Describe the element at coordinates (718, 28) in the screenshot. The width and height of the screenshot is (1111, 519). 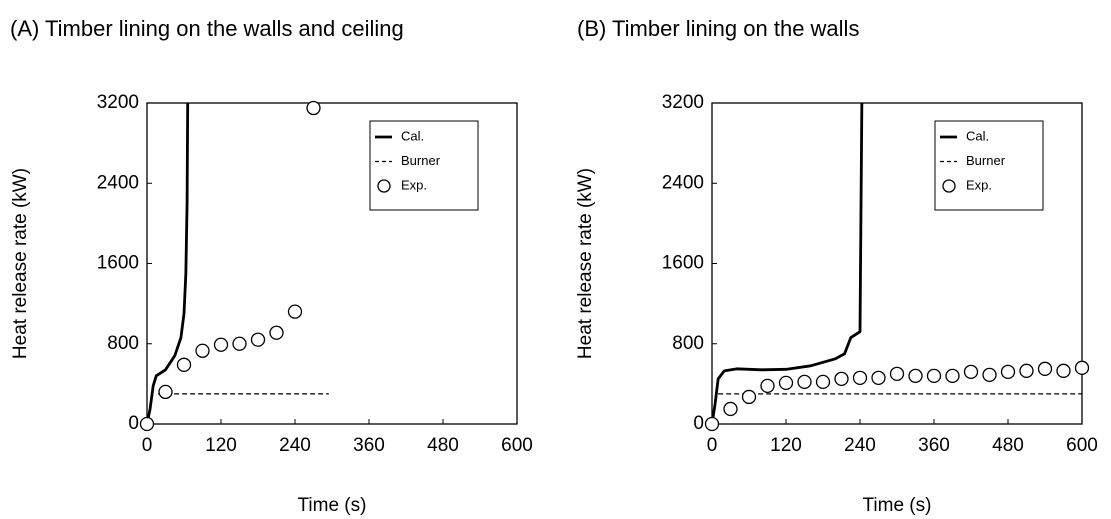
I see `chart-title: (B) Timber lining on the walls` at that location.